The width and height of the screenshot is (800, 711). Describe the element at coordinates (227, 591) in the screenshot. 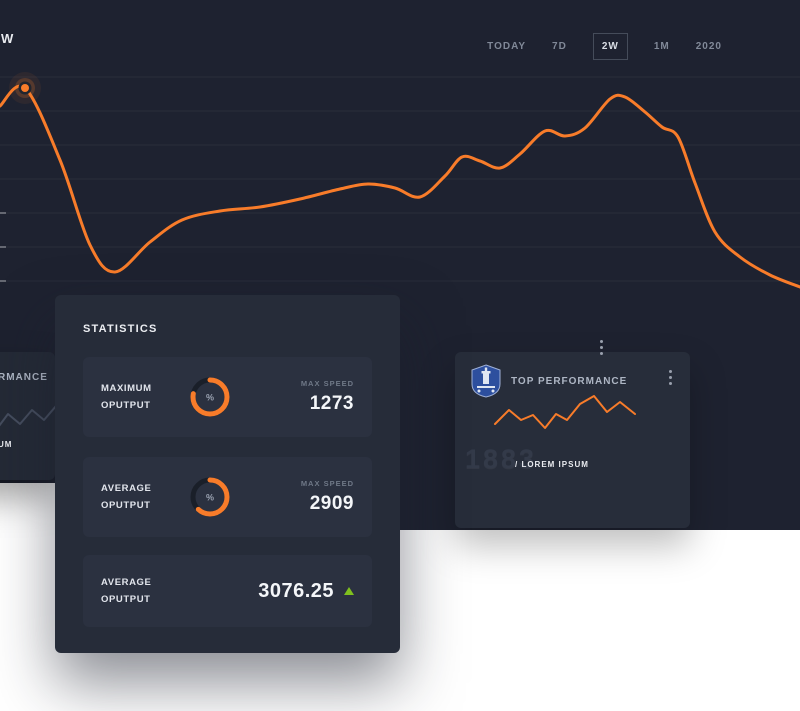

I see `stat-row-average-output-total: AVERAGE OPUTPUT 3076.25` at that location.